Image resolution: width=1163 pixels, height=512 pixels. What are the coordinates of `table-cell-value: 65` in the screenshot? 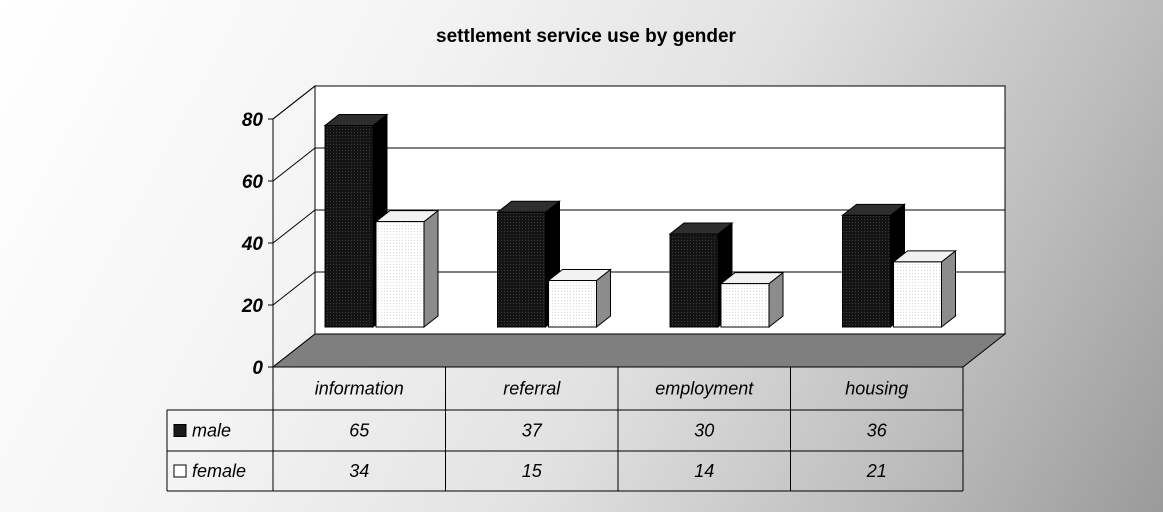 It's located at (359, 431).